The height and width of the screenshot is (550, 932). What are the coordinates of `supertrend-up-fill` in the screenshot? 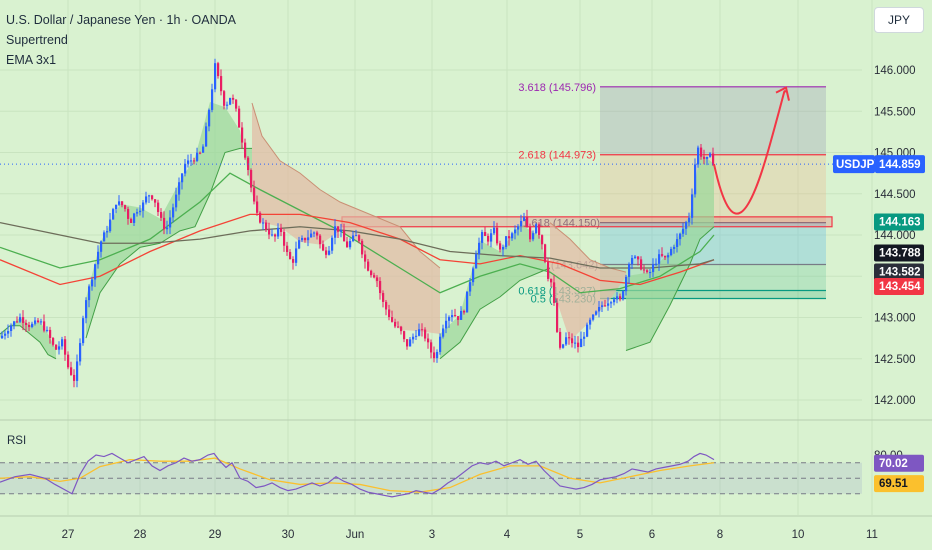 It's located at (495, 291).